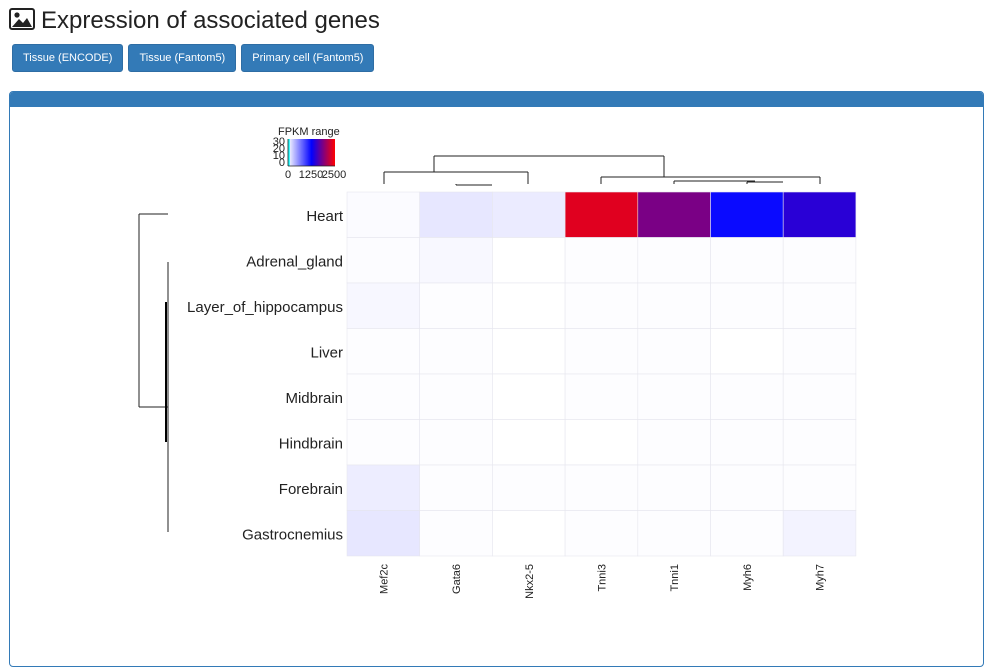 Image resolution: width=991 pixels, height=672 pixels. What do you see at coordinates (457, 579) in the screenshot?
I see `column-label: Gata6` at bounding box center [457, 579].